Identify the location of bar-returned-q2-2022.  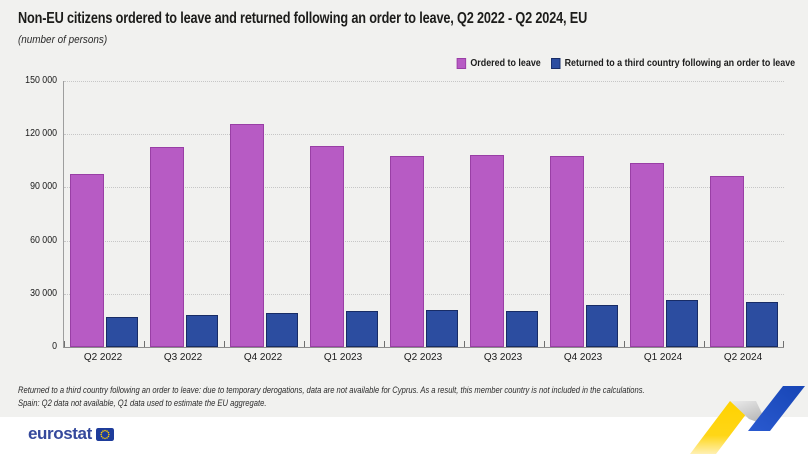
(122, 332).